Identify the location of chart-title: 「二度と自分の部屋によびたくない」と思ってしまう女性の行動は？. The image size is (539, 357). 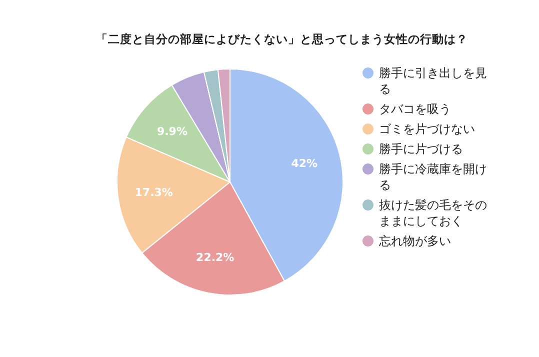
(282, 39).